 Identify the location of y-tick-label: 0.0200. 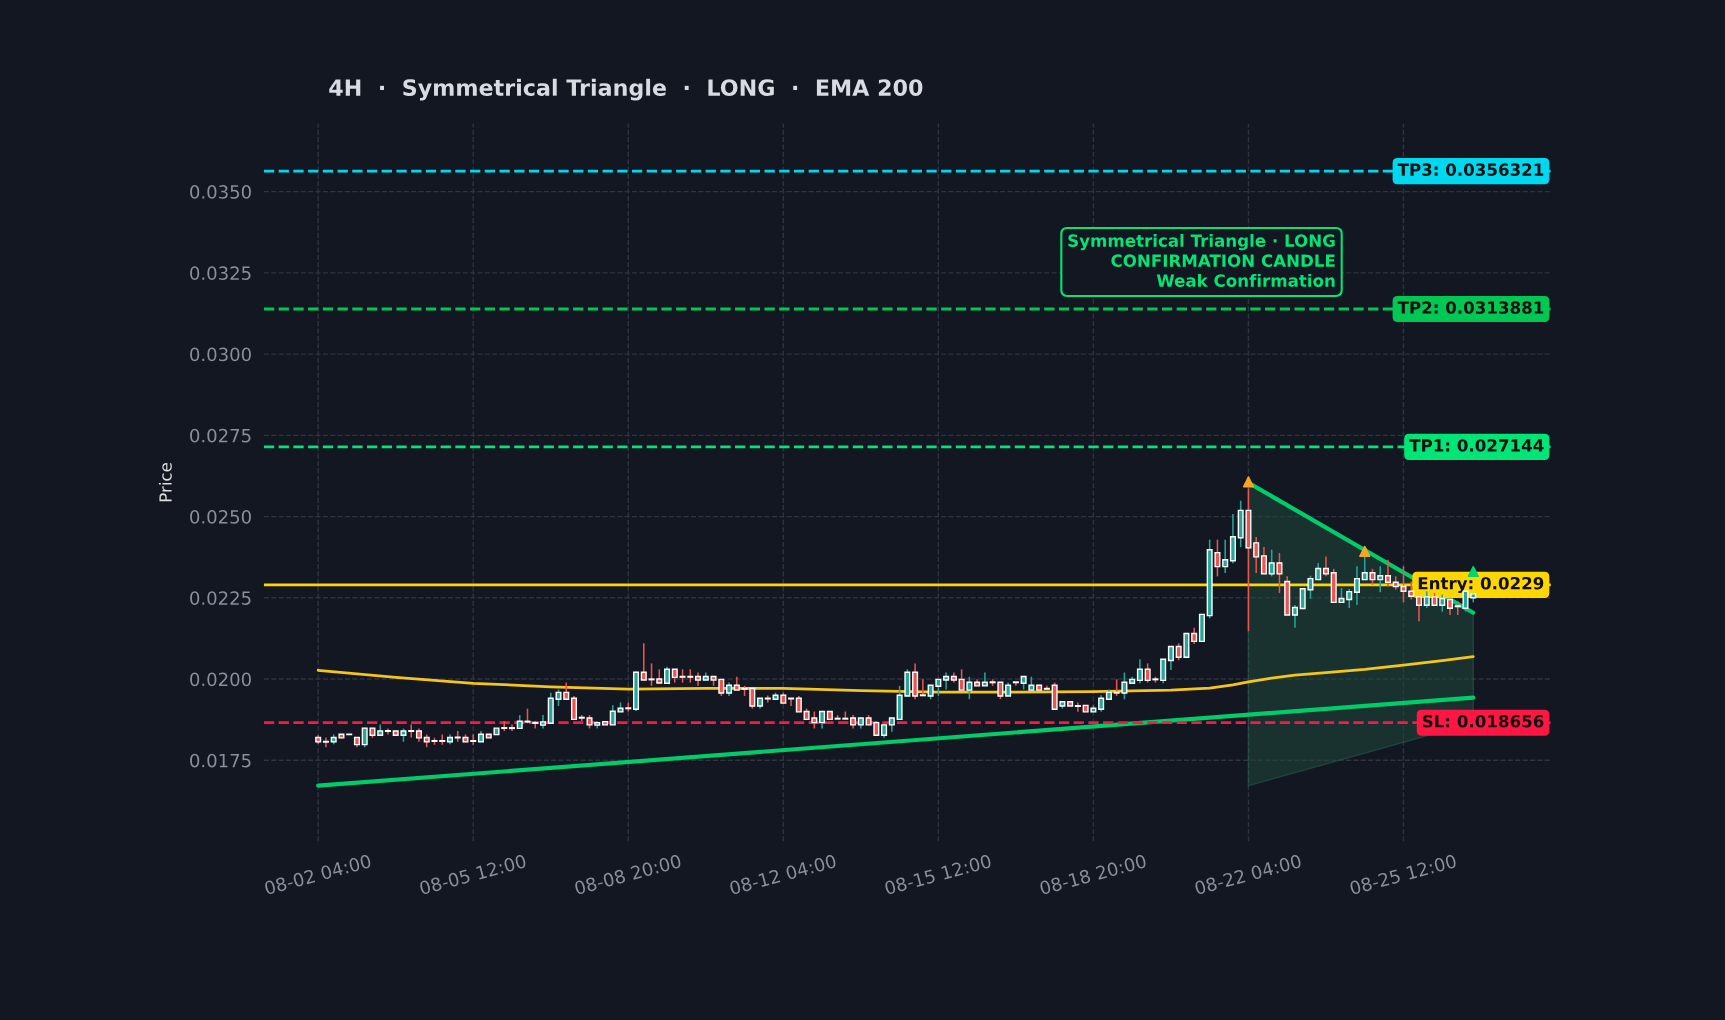
(220, 679).